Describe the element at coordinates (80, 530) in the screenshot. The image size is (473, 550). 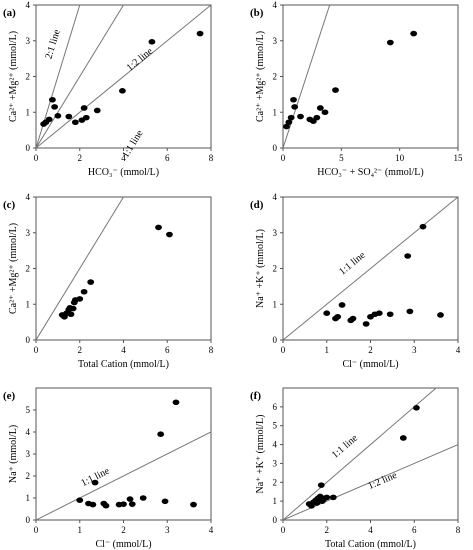
I see `x-tick-label: 1` at that location.